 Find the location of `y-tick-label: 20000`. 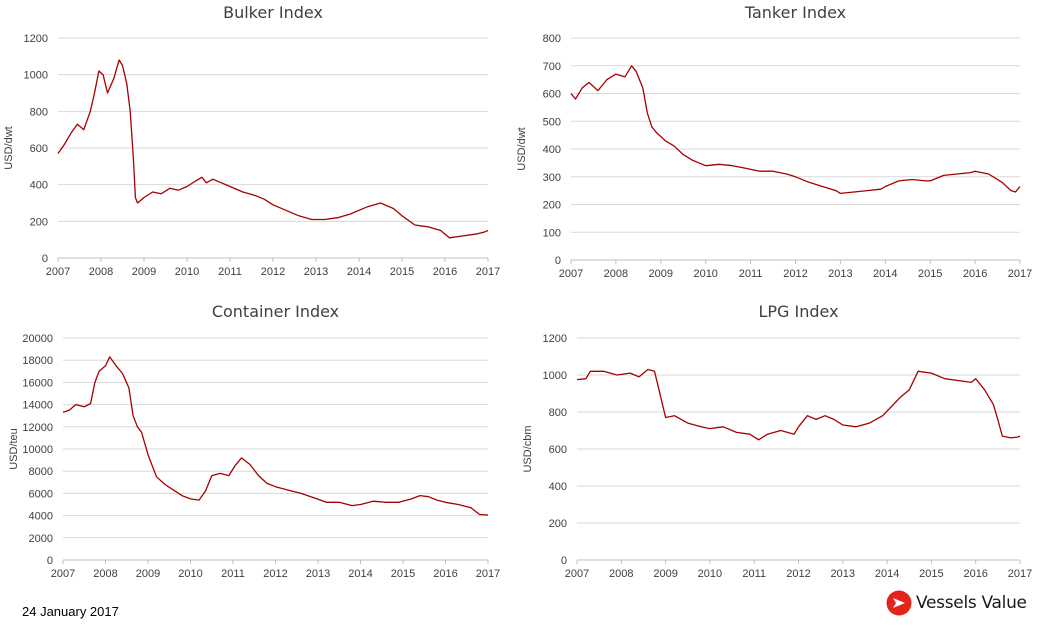

y-tick-label: 20000 is located at coordinates (37, 339).